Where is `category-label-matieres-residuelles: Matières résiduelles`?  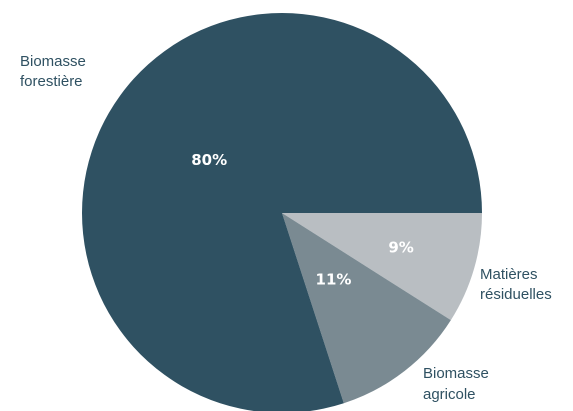 category-label-matieres-residuelles: Matières résiduelles is located at coordinates (516, 284).